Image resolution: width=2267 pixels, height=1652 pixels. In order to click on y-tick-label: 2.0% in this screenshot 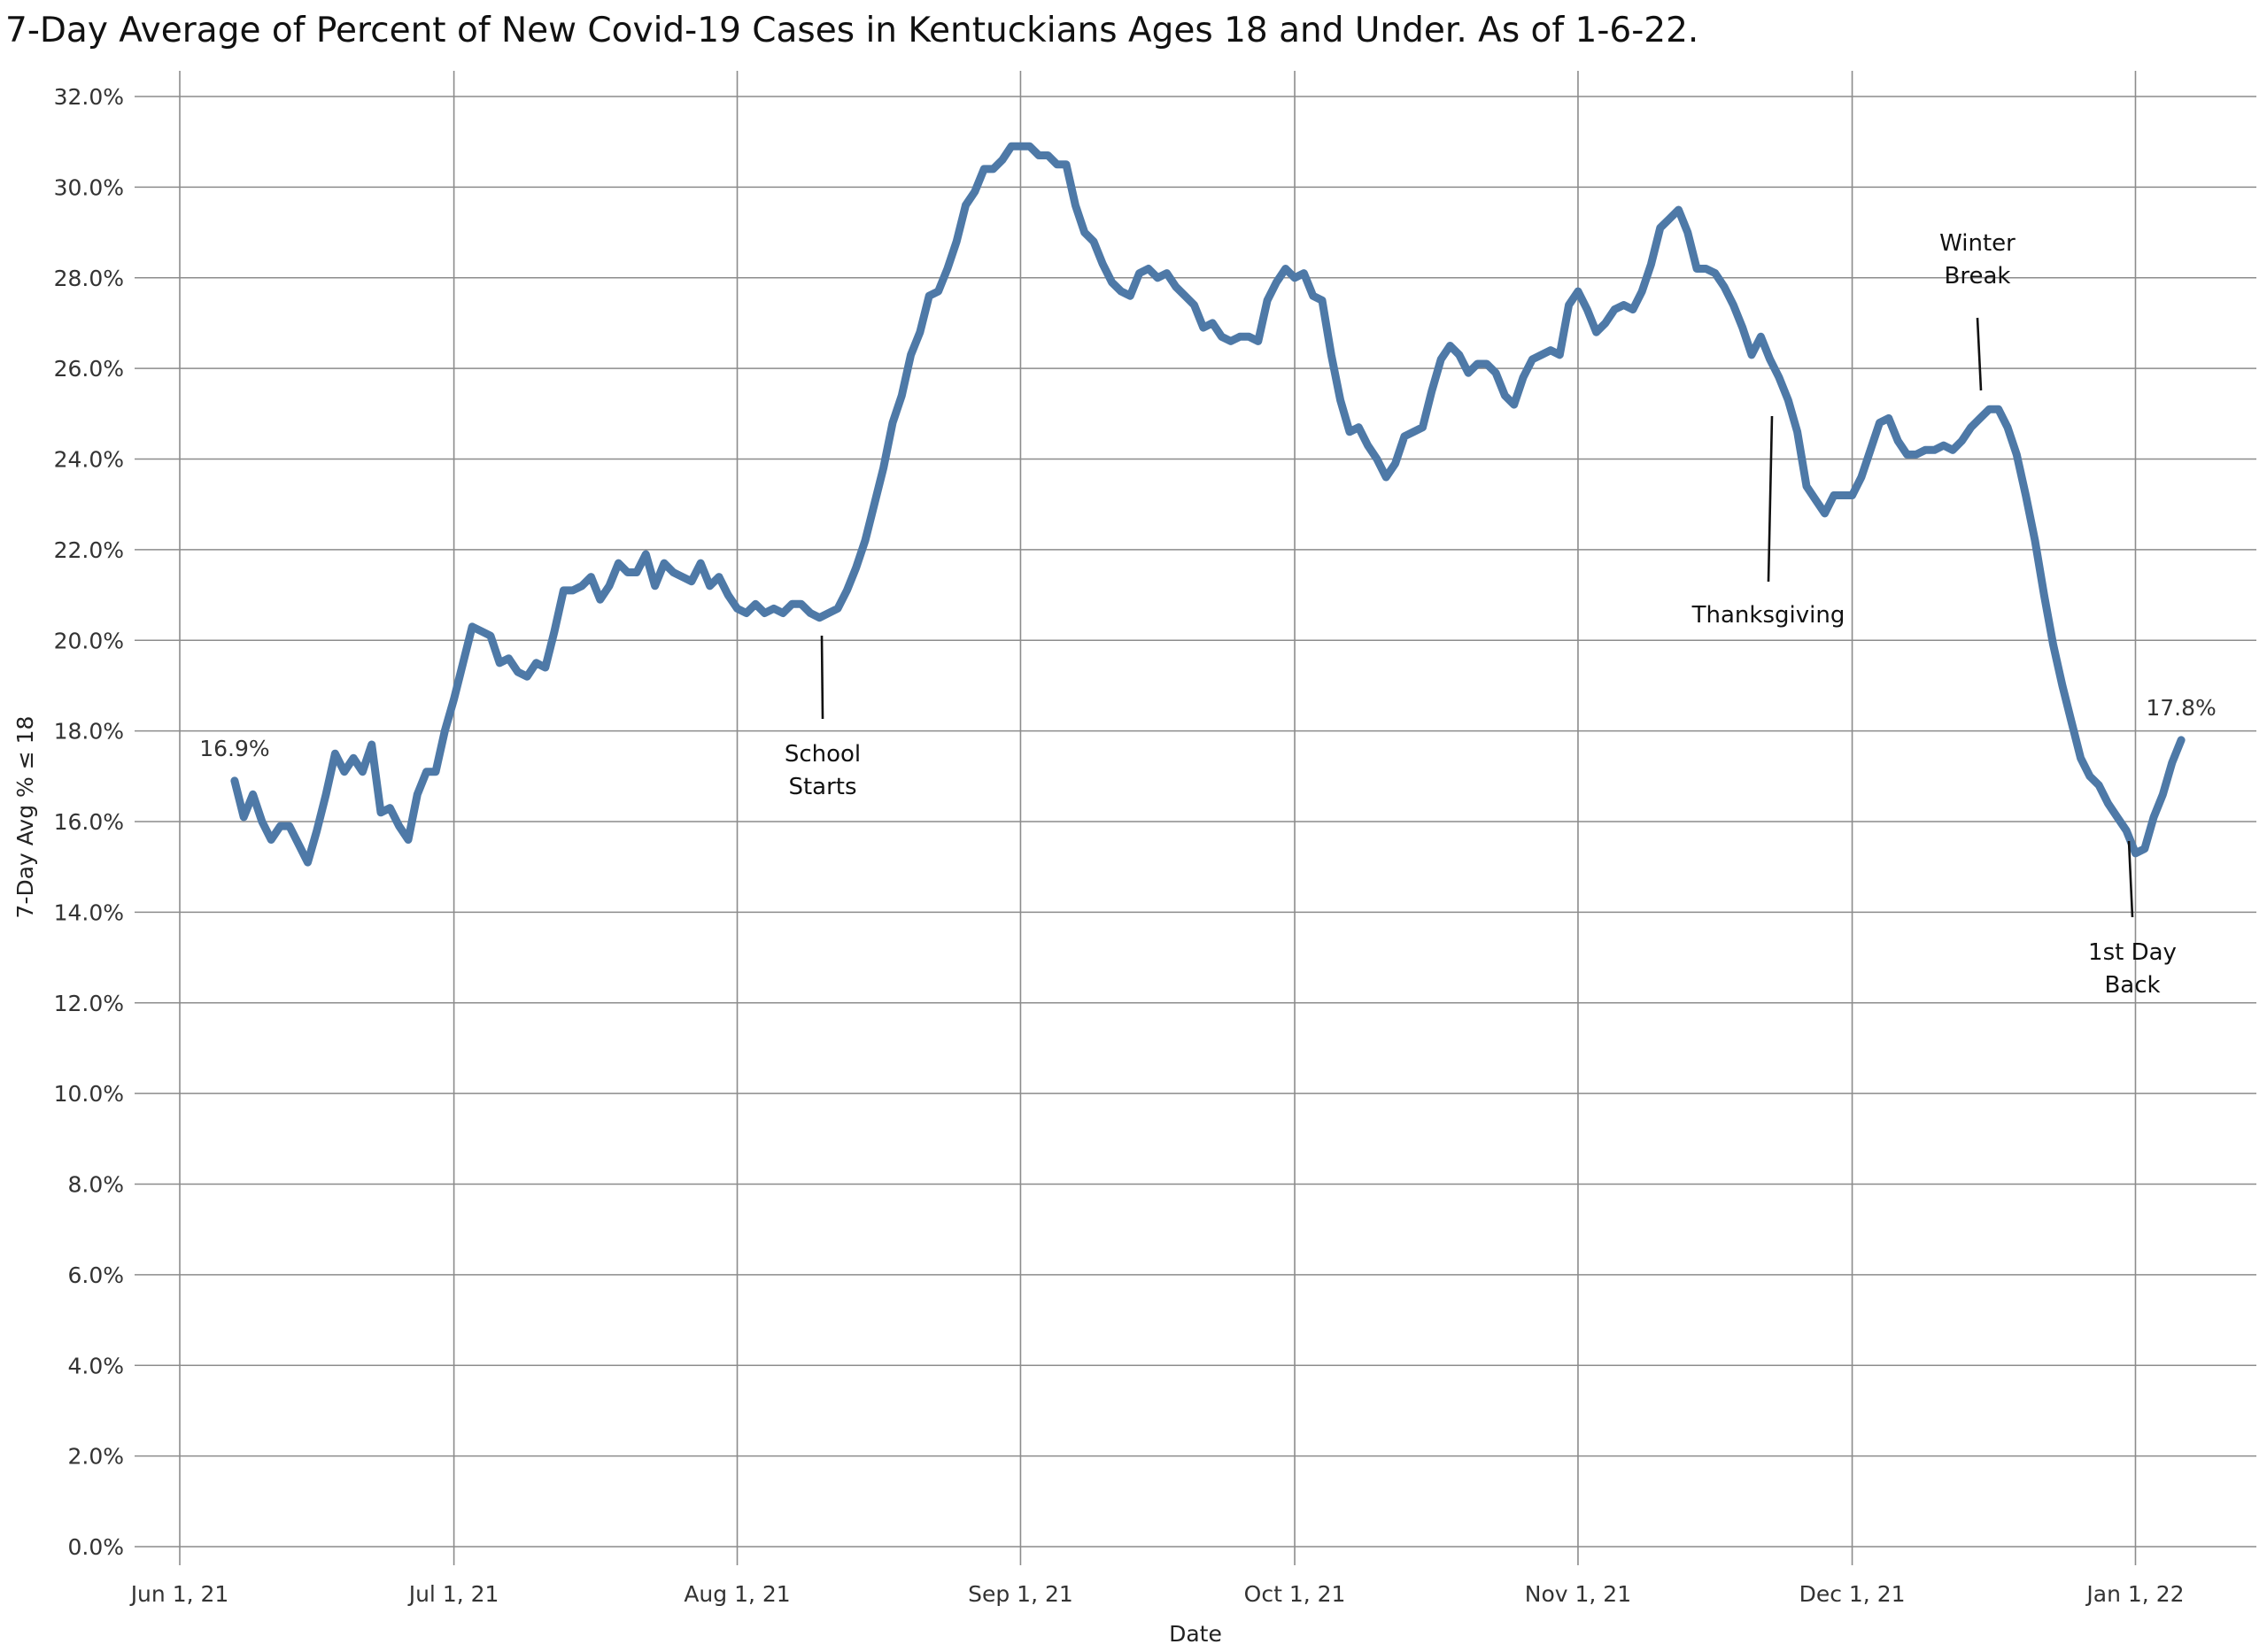, I will do `click(95, 1457)`.